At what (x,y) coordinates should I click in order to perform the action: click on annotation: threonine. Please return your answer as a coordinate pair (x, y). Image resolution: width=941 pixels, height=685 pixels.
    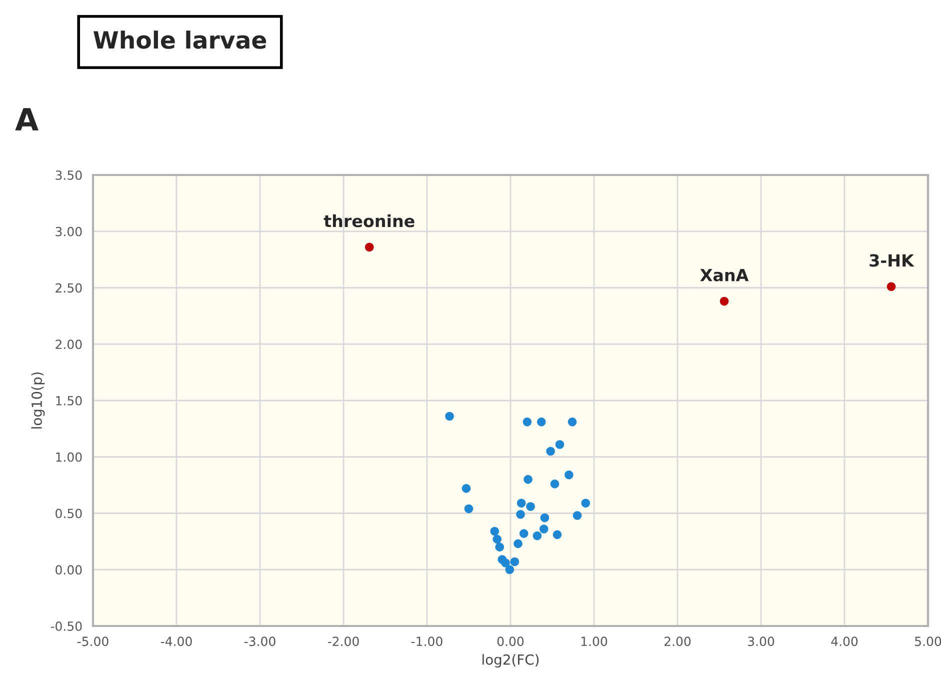
    Looking at the image, I should click on (369, 221).